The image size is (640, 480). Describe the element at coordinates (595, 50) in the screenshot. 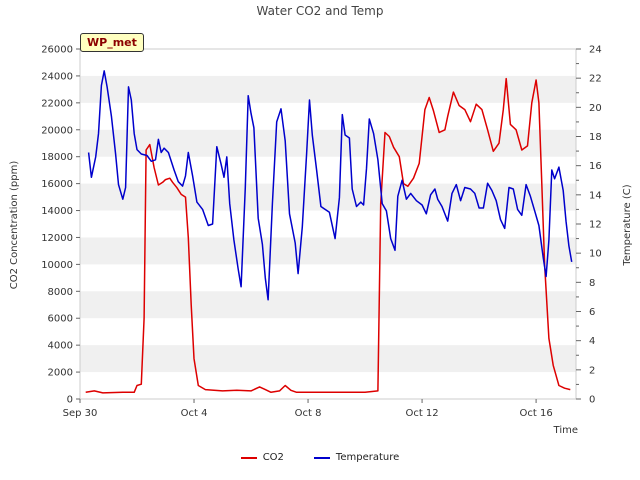

I see `right-tick-label: 24` at that location.